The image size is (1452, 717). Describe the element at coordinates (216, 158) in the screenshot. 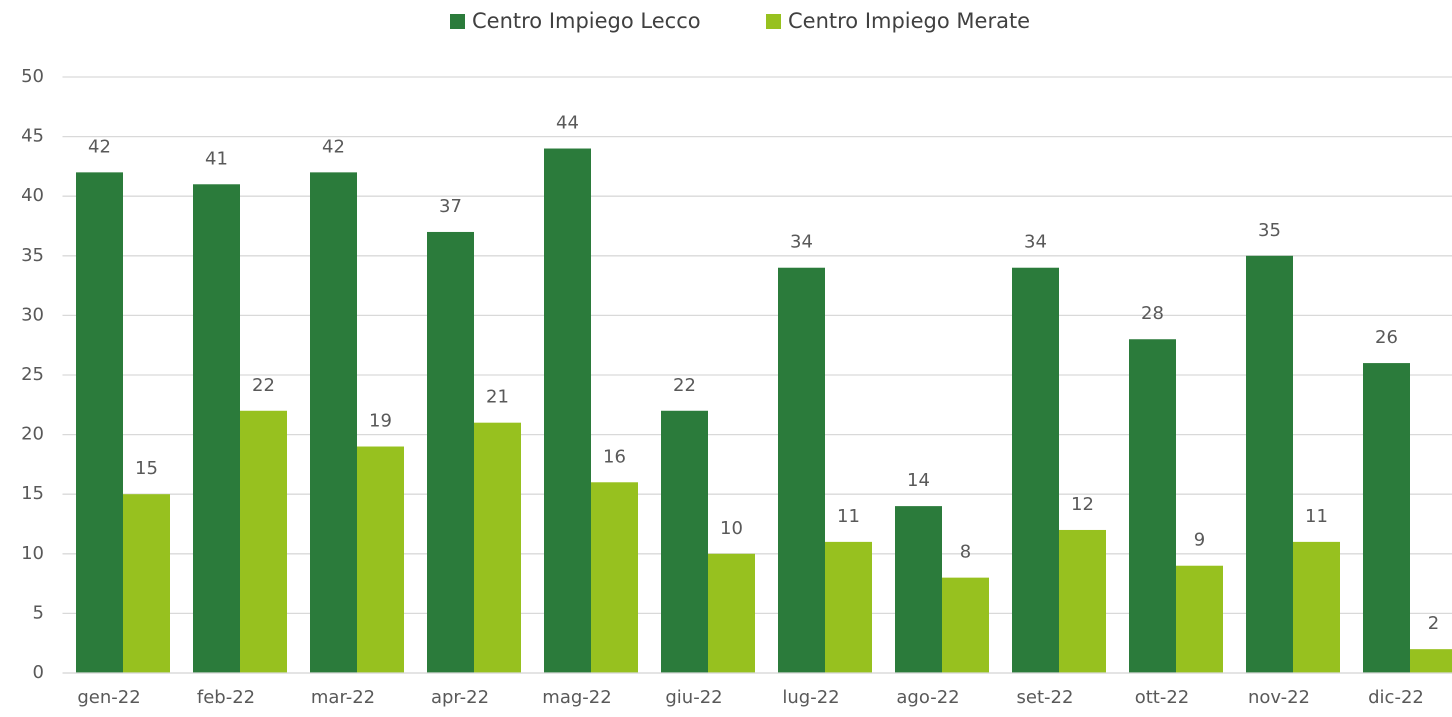

I see `value-label: 41` at that location.